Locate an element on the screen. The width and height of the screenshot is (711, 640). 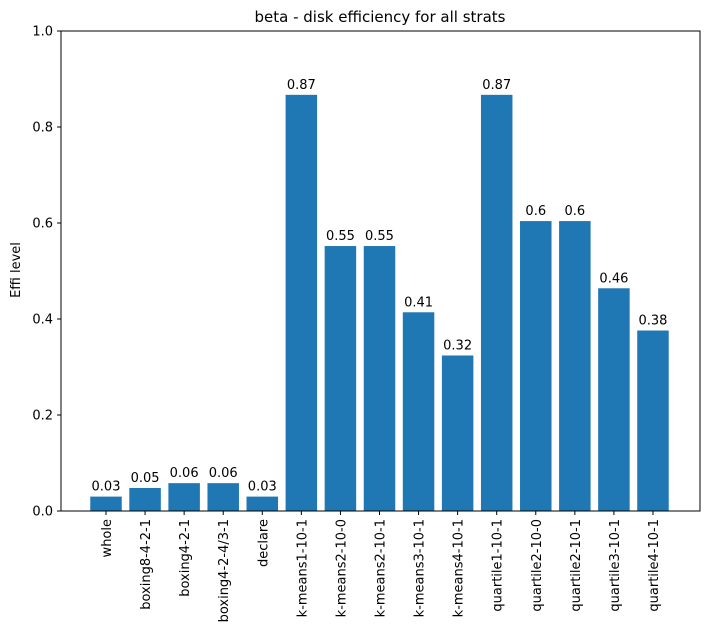
x-tick-label: boxing4-2-4/3-1 is located at coordinates (224, 570).